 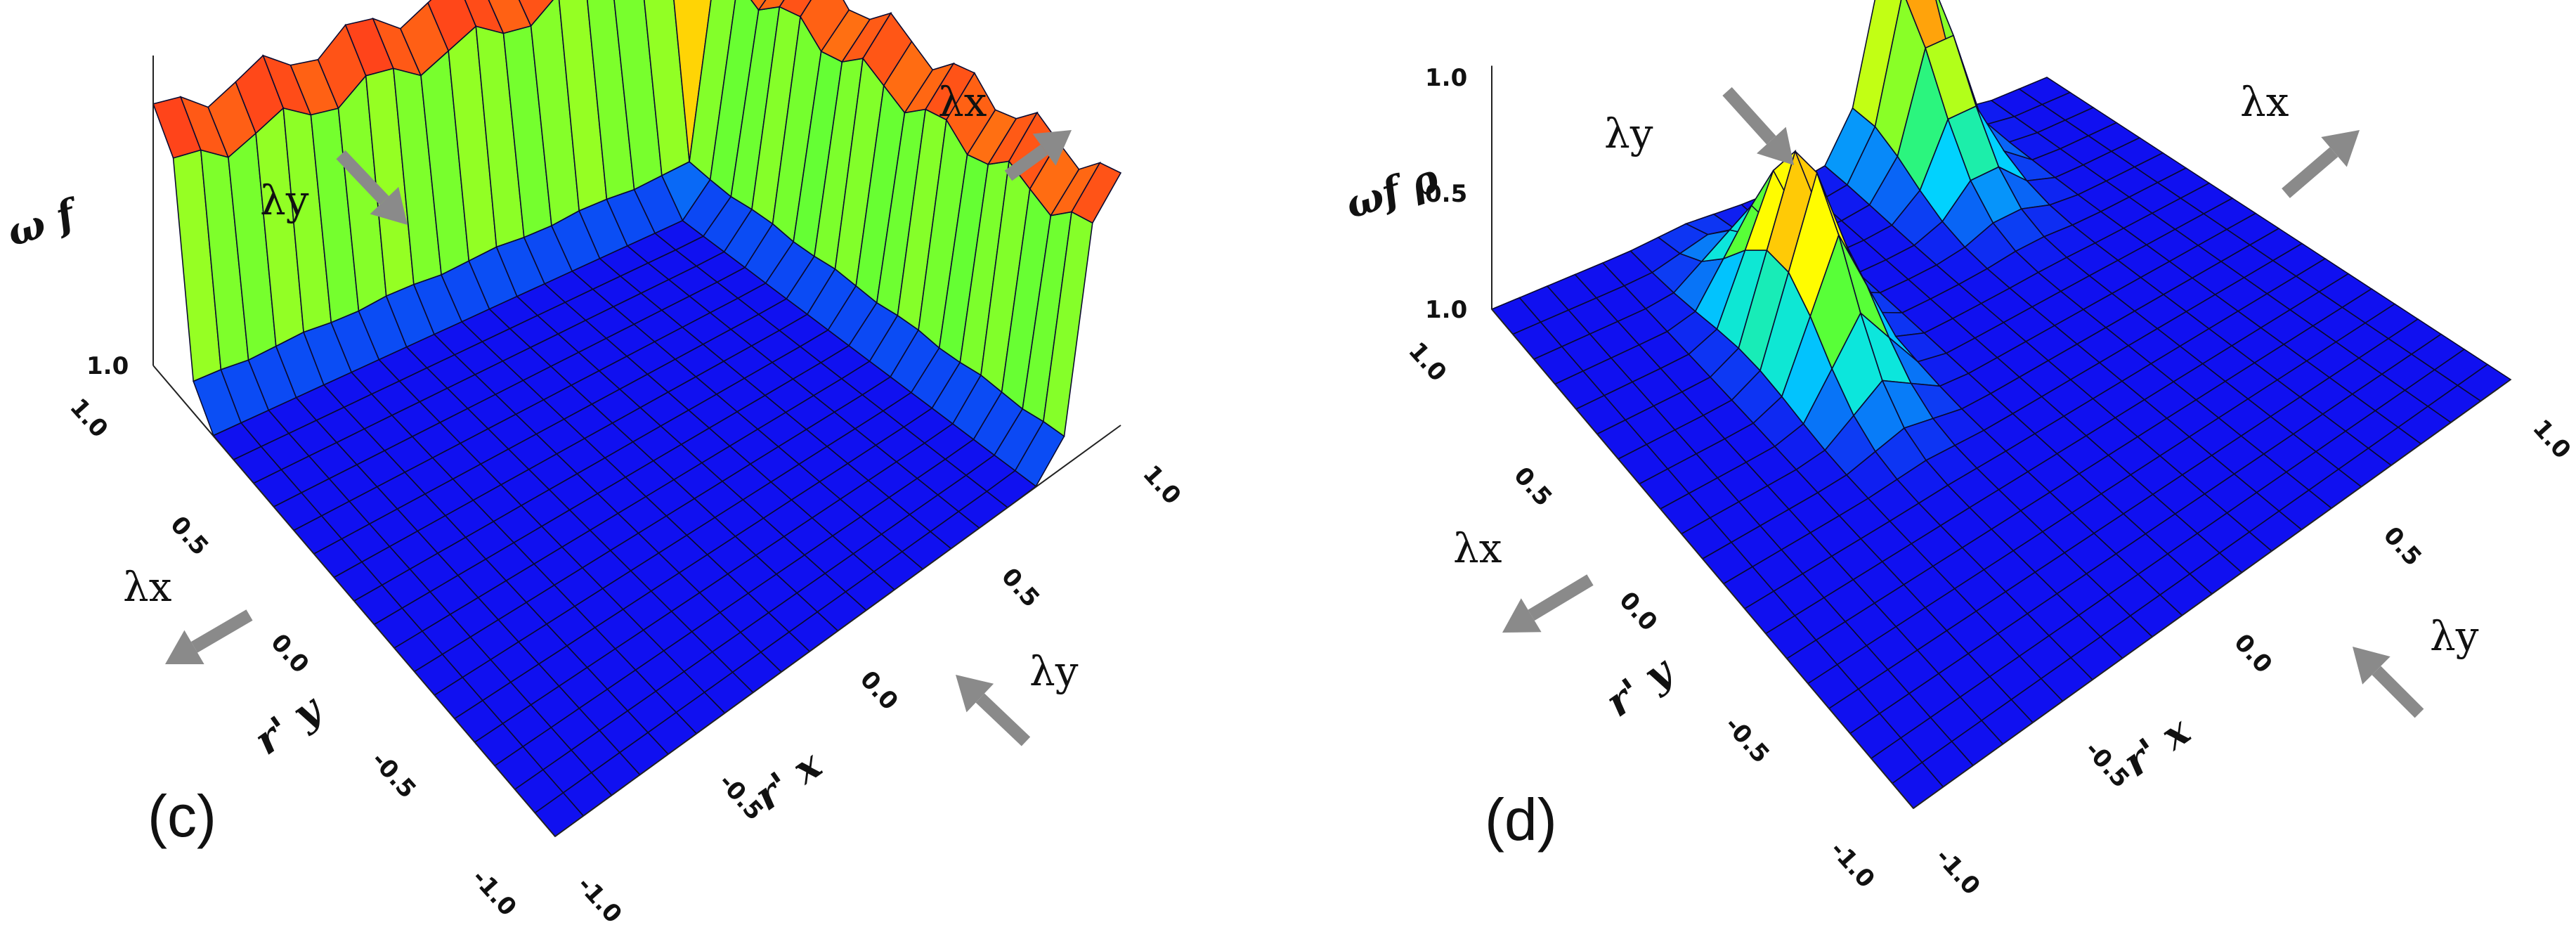 I want to click on z-axis-title: ωf ρ, so click(x=1392, y=191).